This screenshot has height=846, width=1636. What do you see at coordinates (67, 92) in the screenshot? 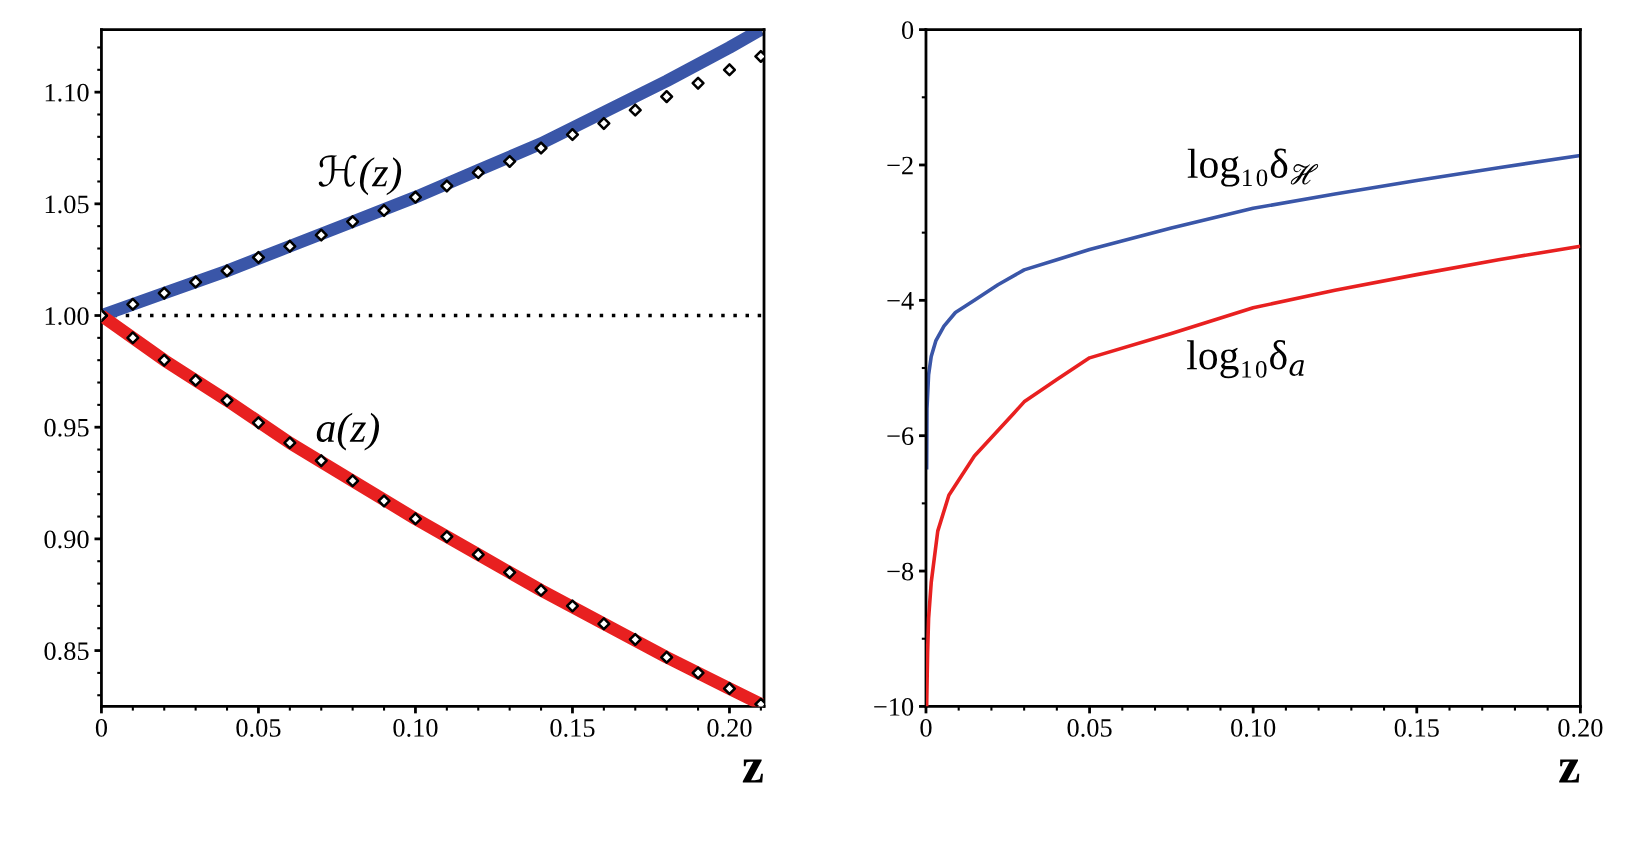
I see `y-tick-label: 1.10` at bounding box center [67, 92].